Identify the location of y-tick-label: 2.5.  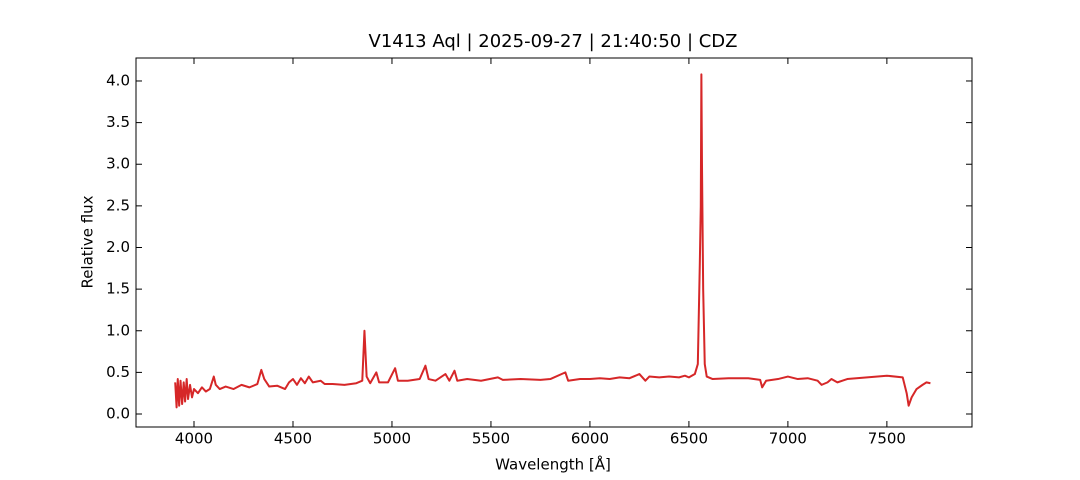
(118, 205).